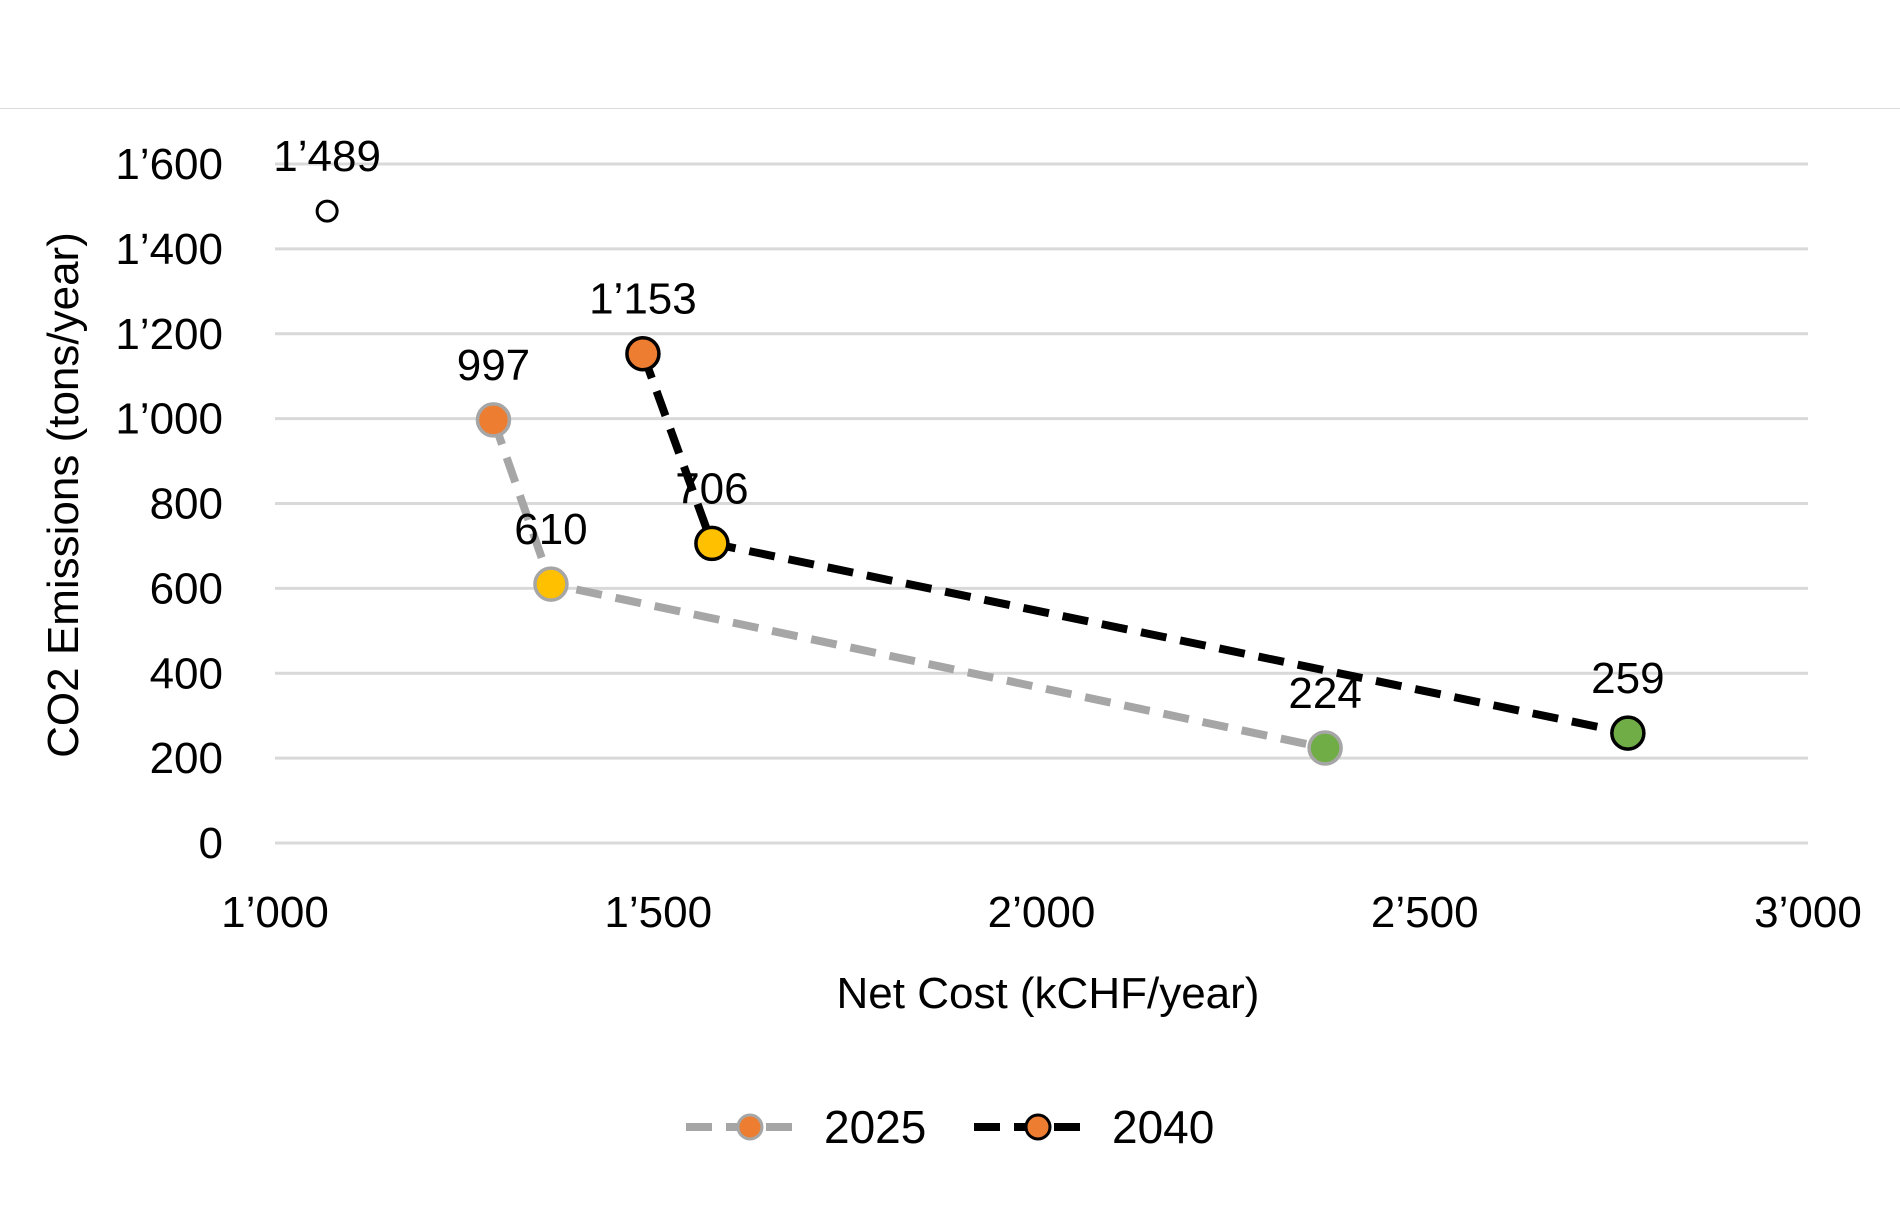 This screenshot has width=1900, height=1220. Describe the element at coordinates (327, 156) in the screenshot. I see `data-label: 1’489` at that location.